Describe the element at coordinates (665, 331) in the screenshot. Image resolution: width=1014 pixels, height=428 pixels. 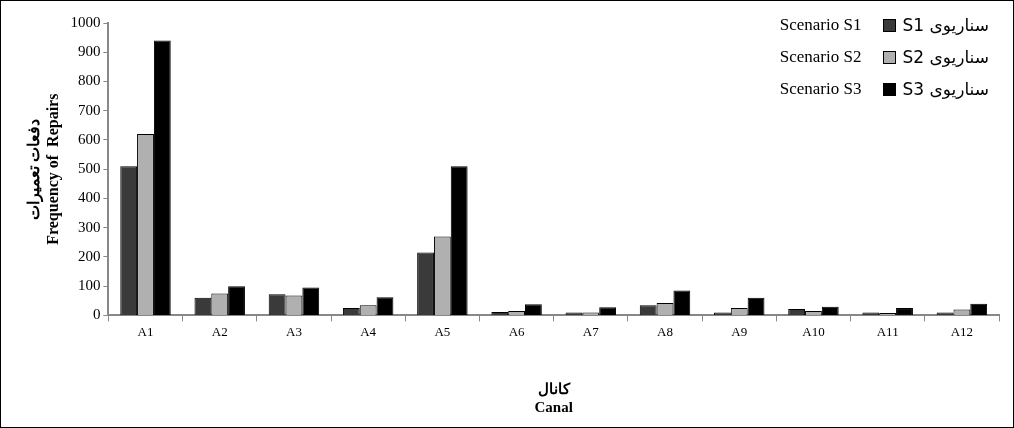
I see `x-tick-label: A8` at that location.